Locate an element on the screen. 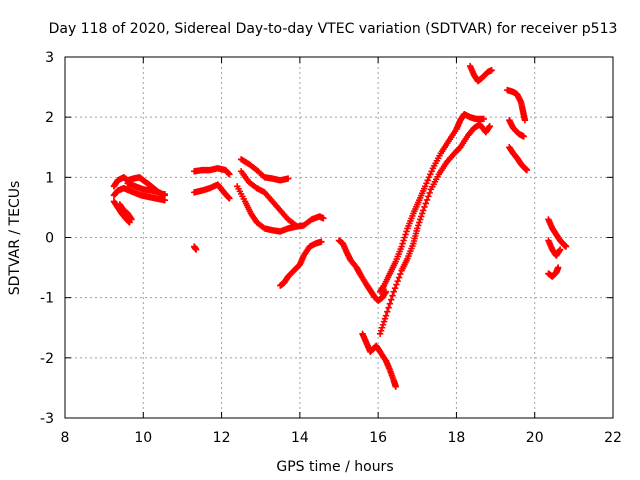 This screenshot has width=640, height=480. x-tick-label: 20 is located at coordinates (535, 438).